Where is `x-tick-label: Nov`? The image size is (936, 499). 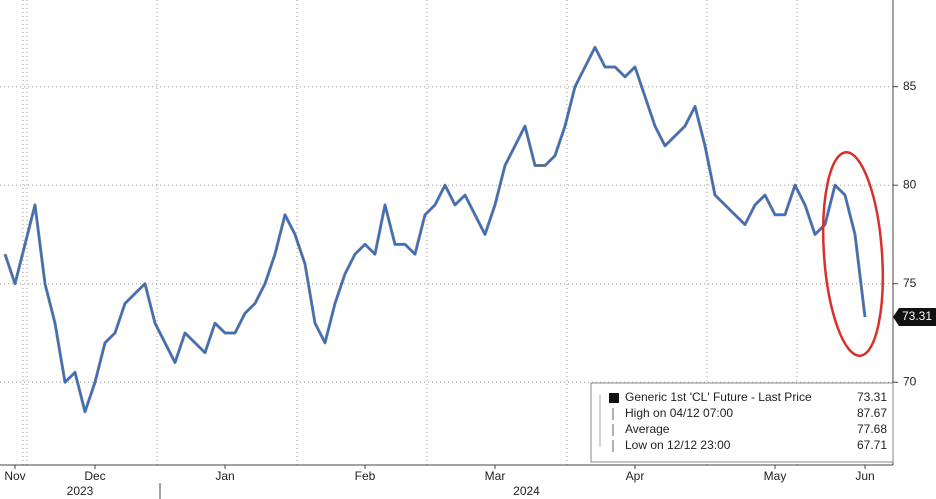
x-tick-label: Nov is located at coordinates (14, 476).